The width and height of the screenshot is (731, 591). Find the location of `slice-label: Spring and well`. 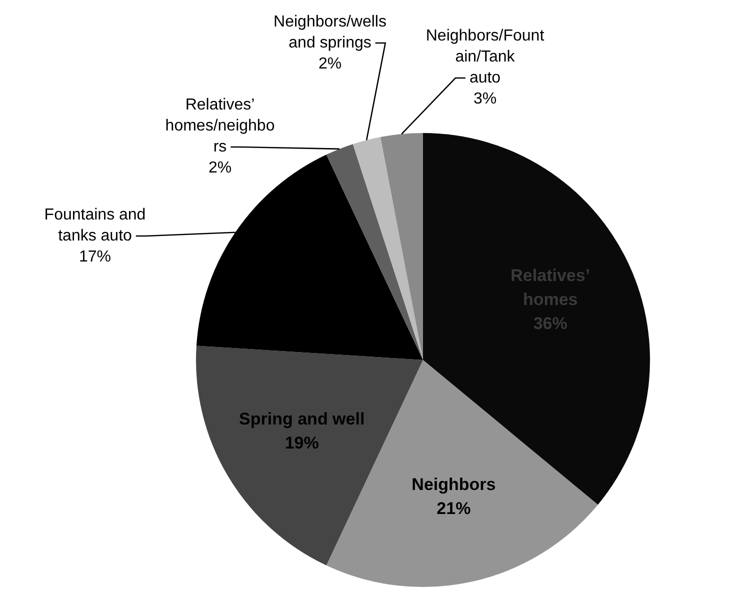

slice-label: Spring and well is located at coordinates (302, 418).